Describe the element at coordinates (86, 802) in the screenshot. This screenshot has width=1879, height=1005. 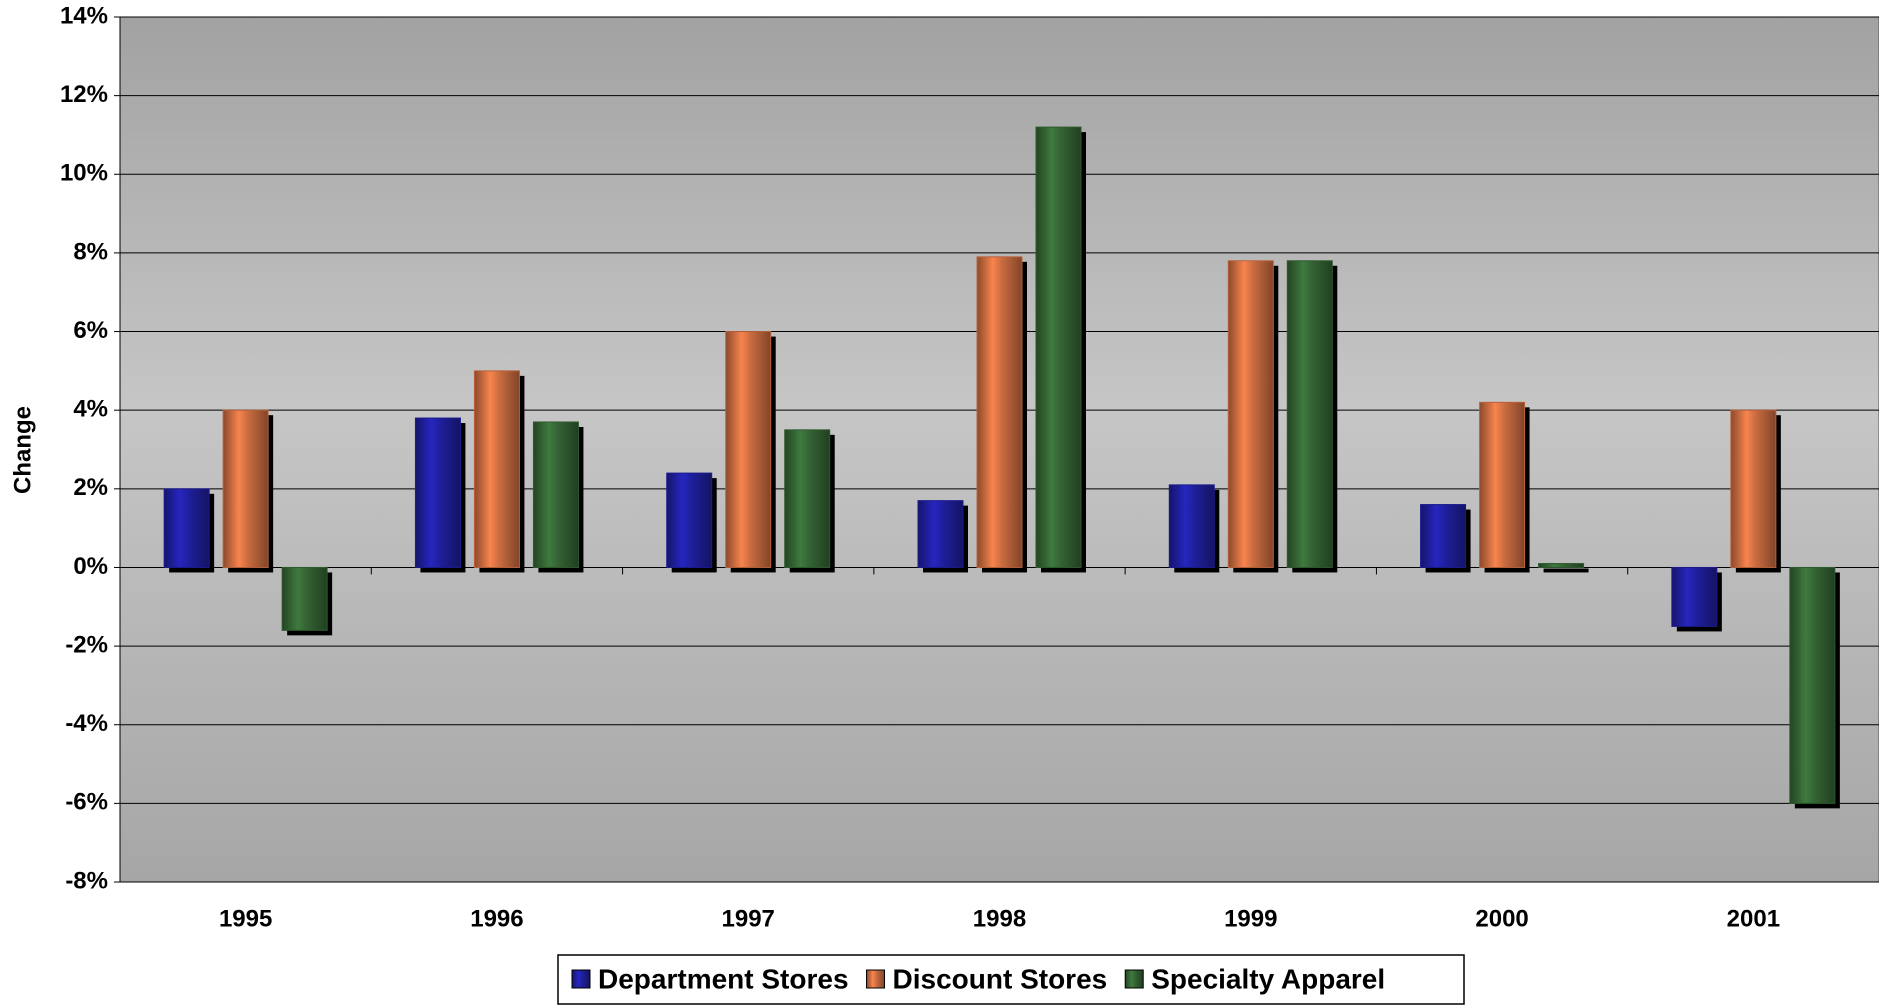
I see `y-tick-label: -6%` at that location.